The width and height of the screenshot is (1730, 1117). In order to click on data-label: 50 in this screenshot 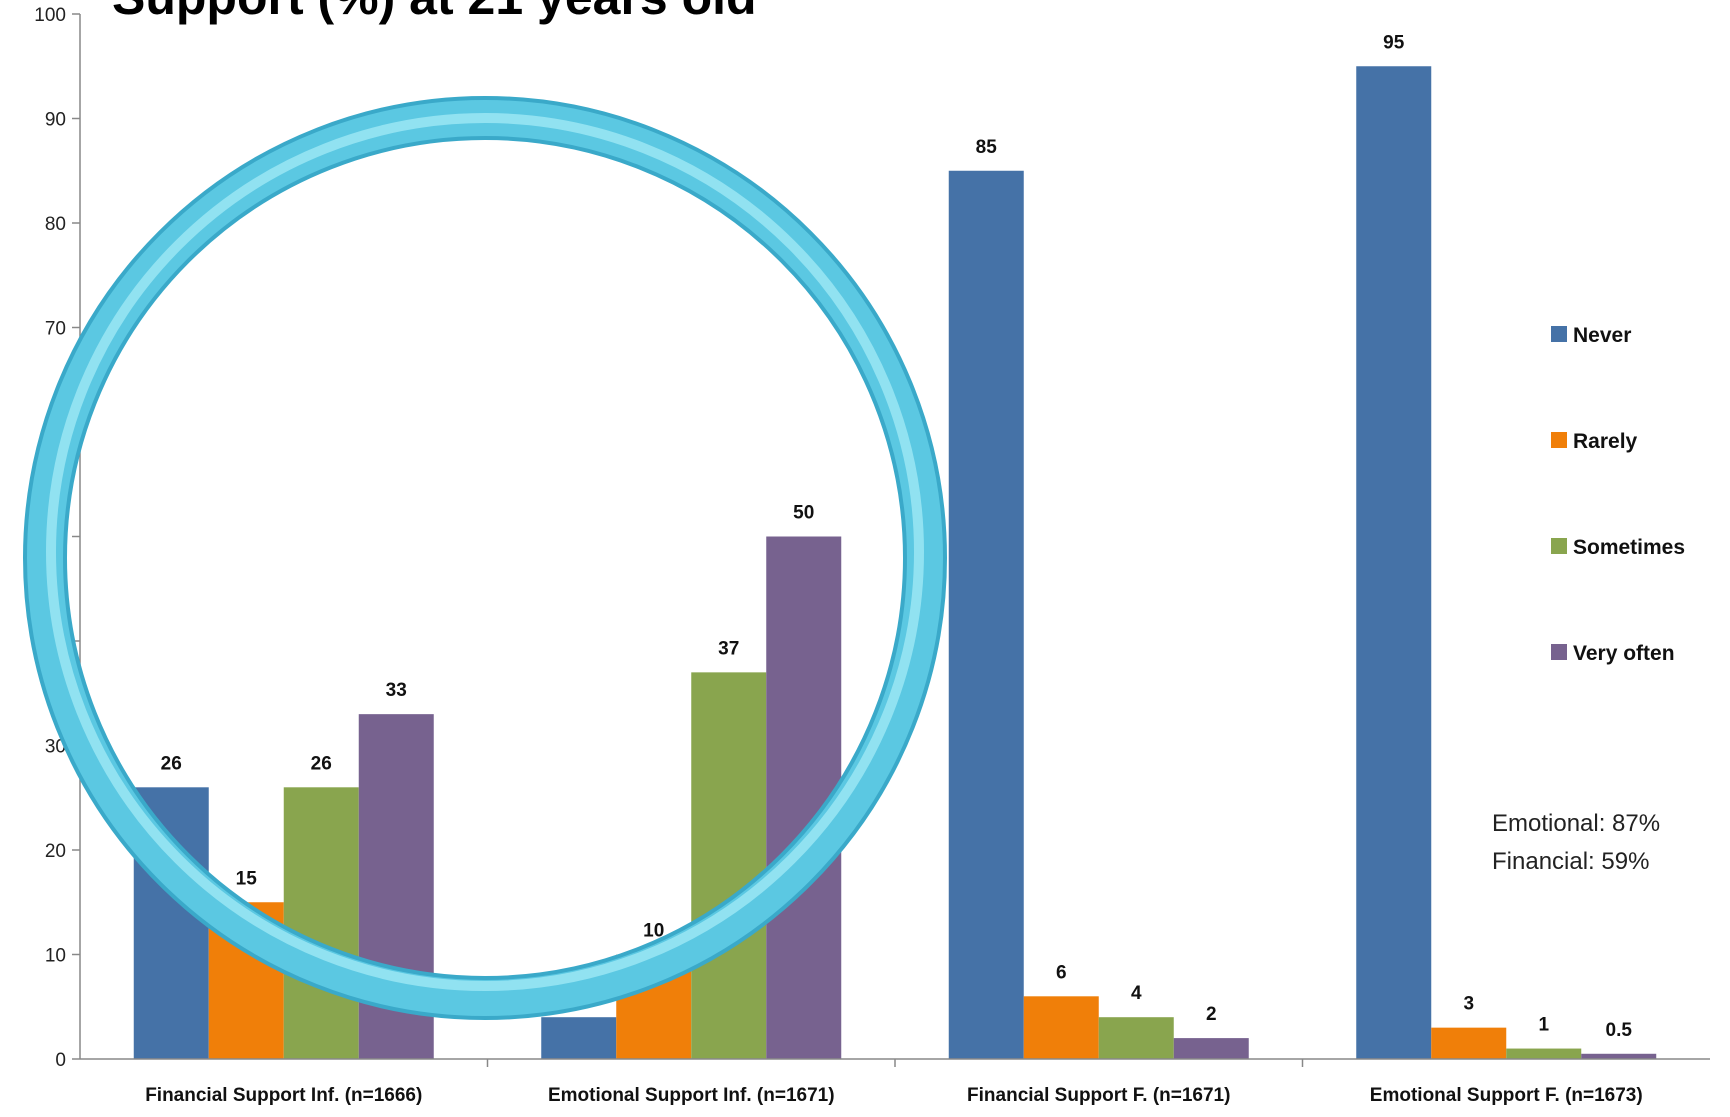, I will do `click(803, 513)`.